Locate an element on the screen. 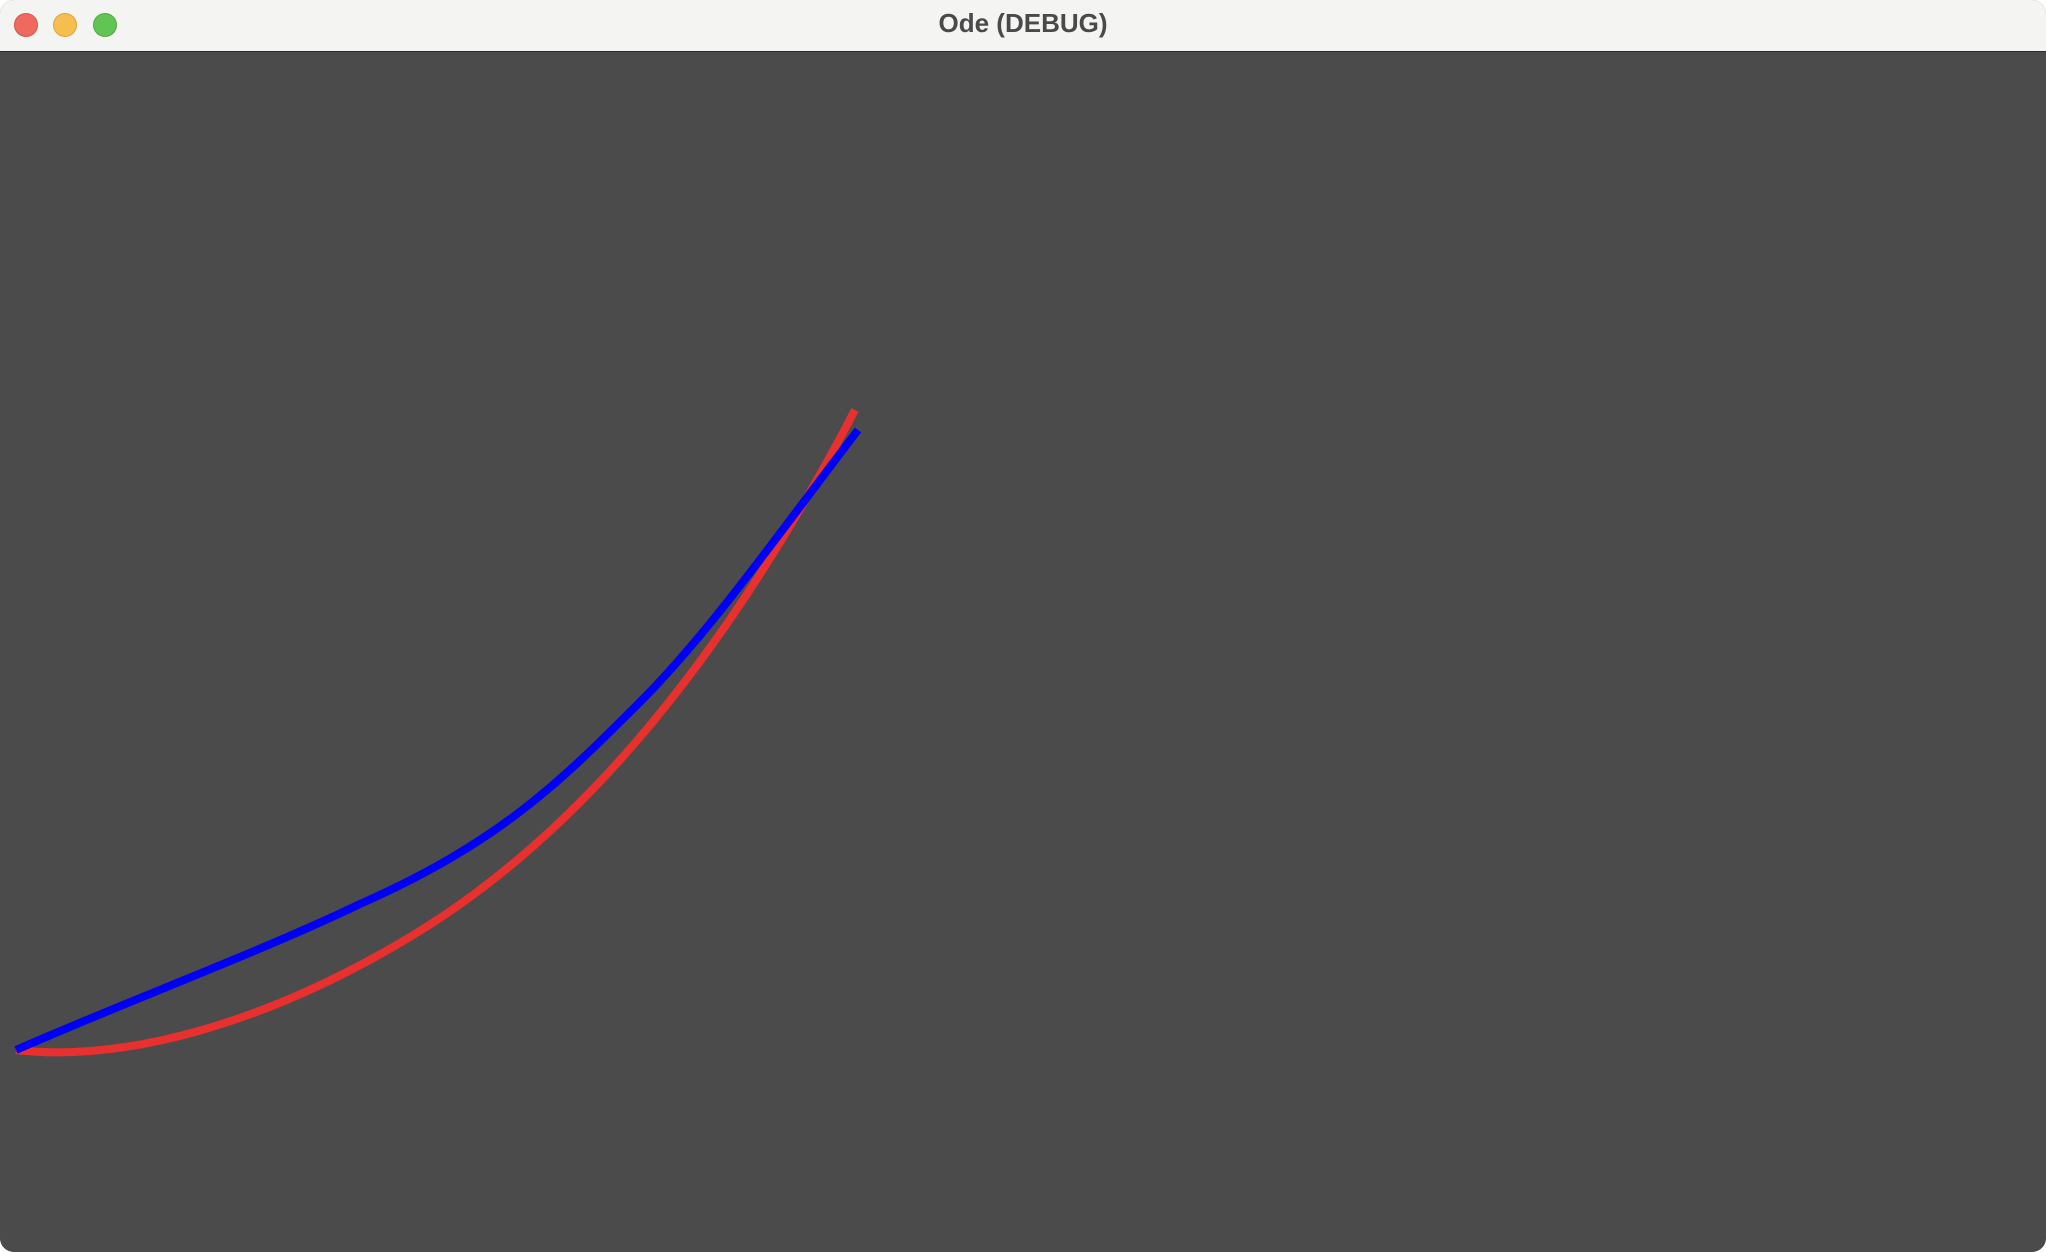 Image resolution: width=2046 pixels, height=1252 pixels. window-title: Ode (DEBUG) is located at coordinates (1023, 23).